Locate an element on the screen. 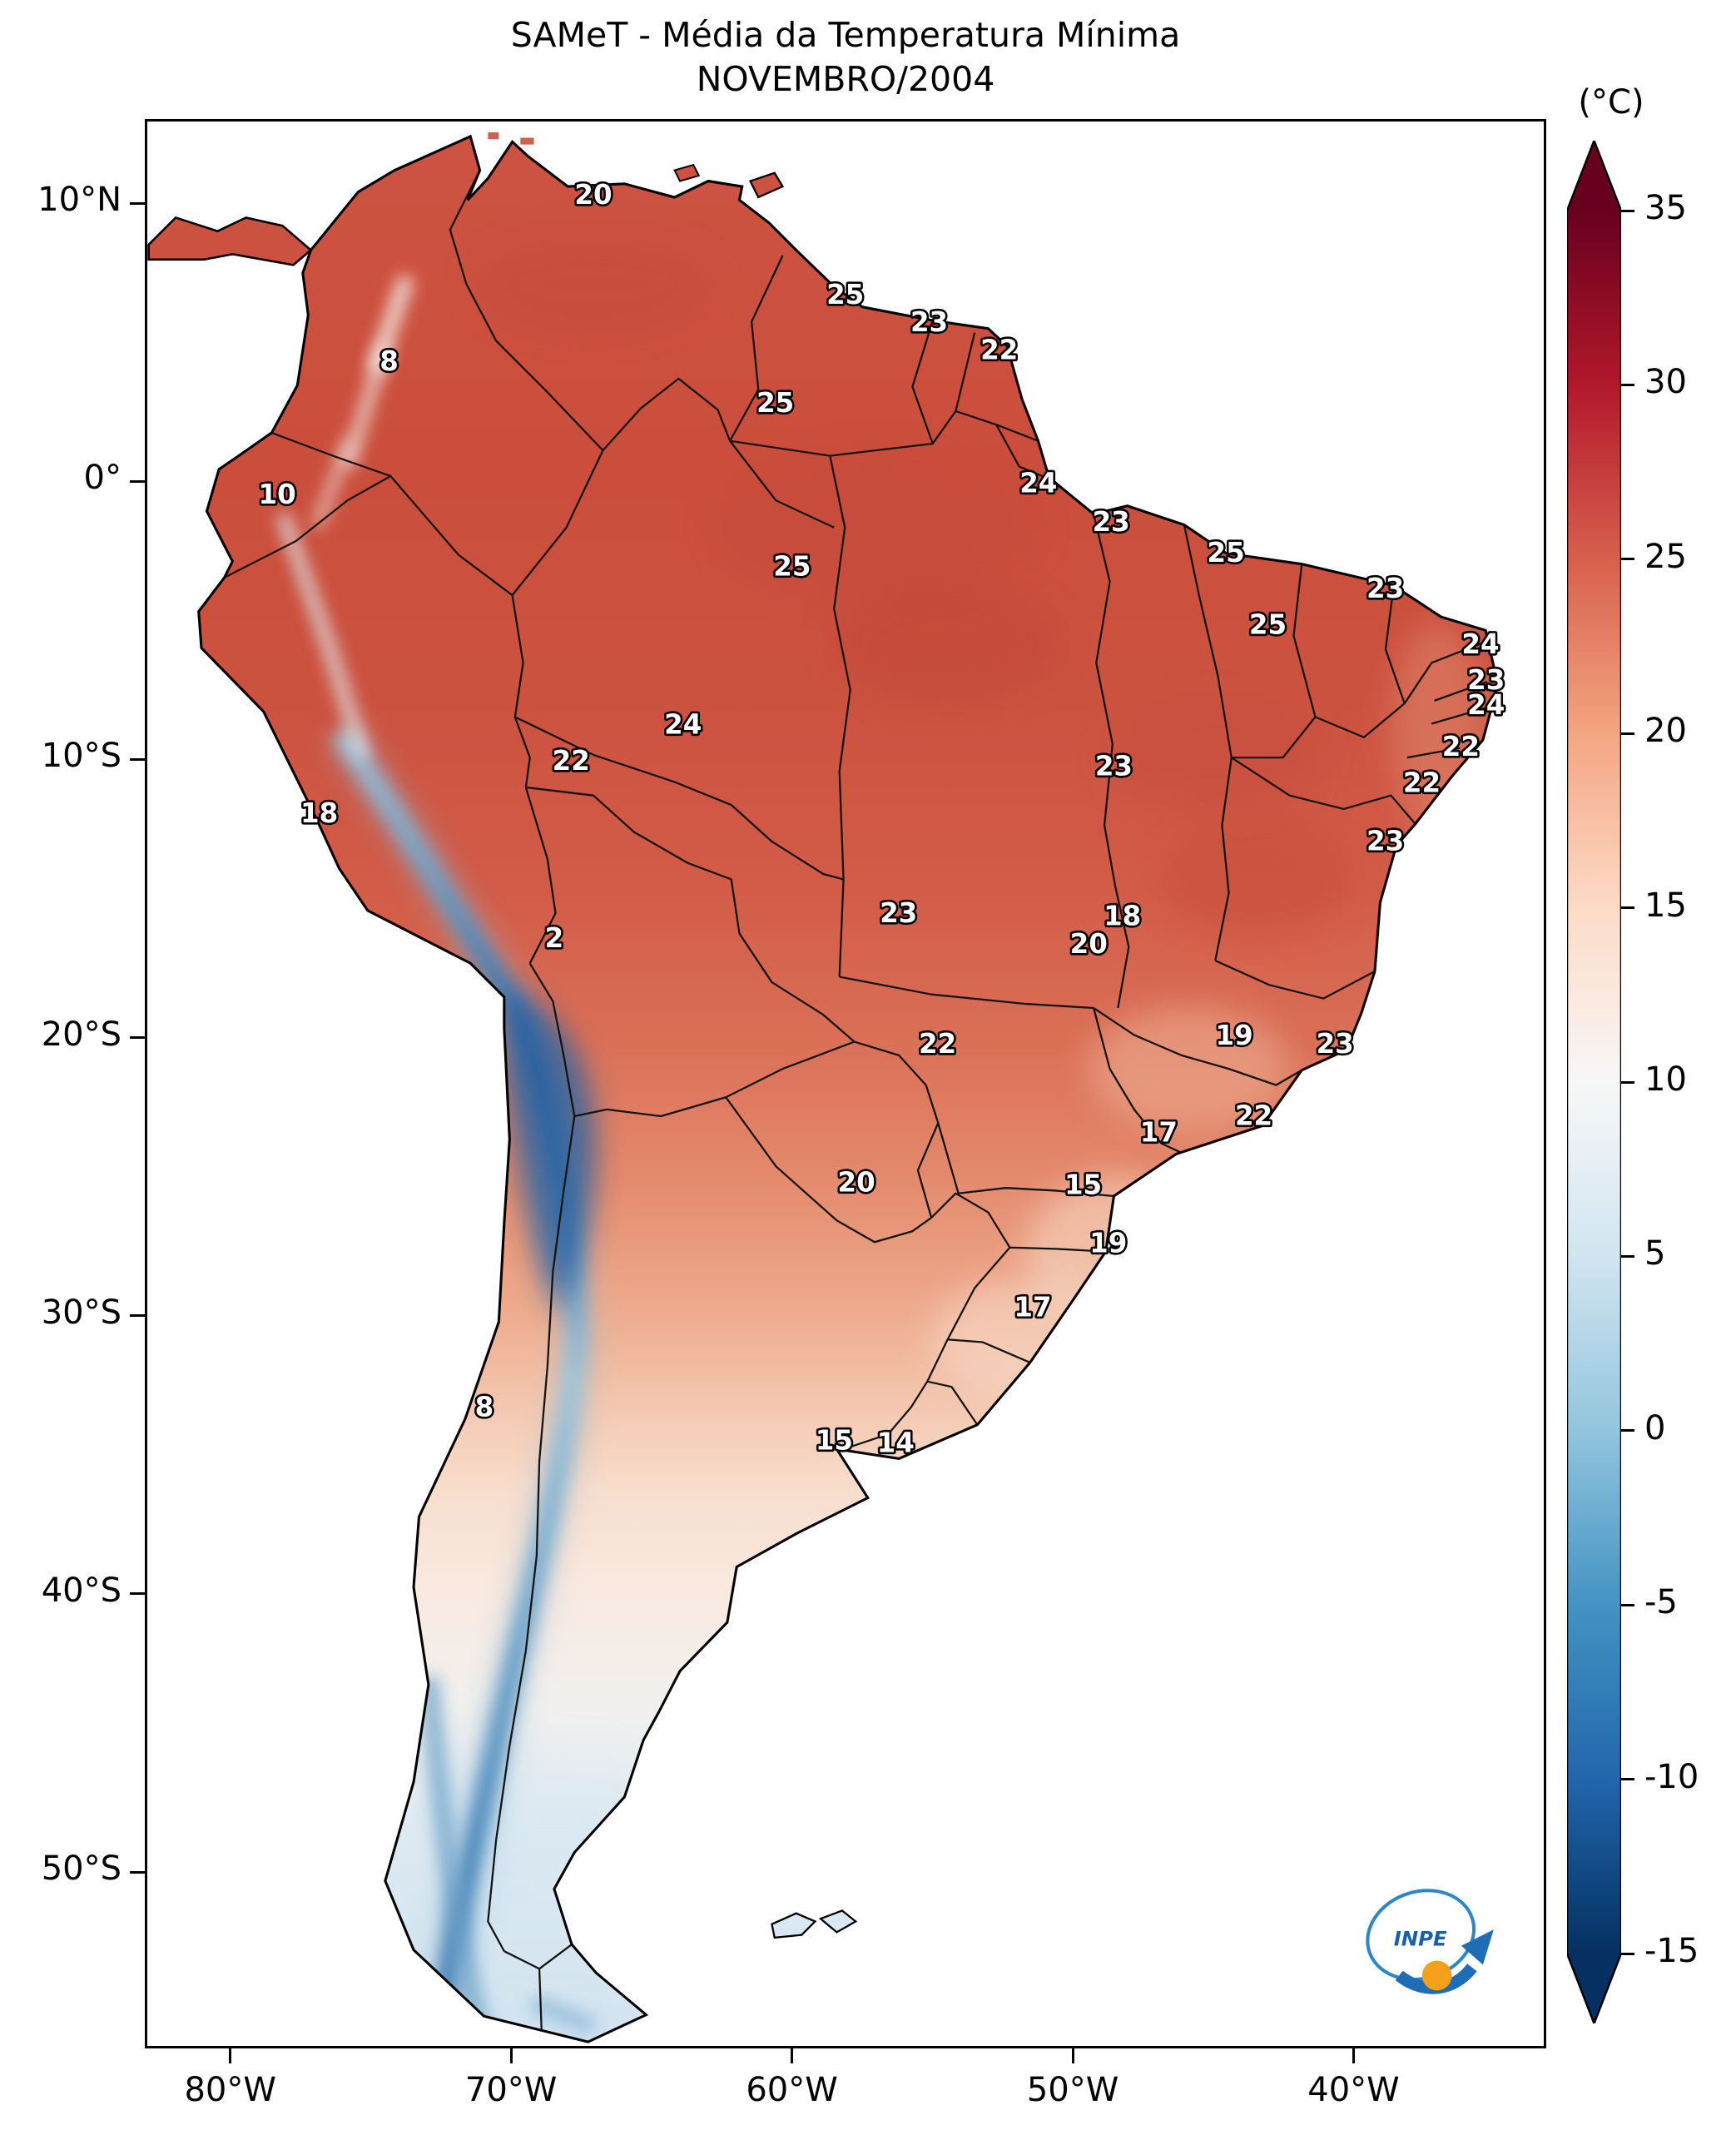  tierra-del-fuego-cold-band is located at coordinates (563, 2014).